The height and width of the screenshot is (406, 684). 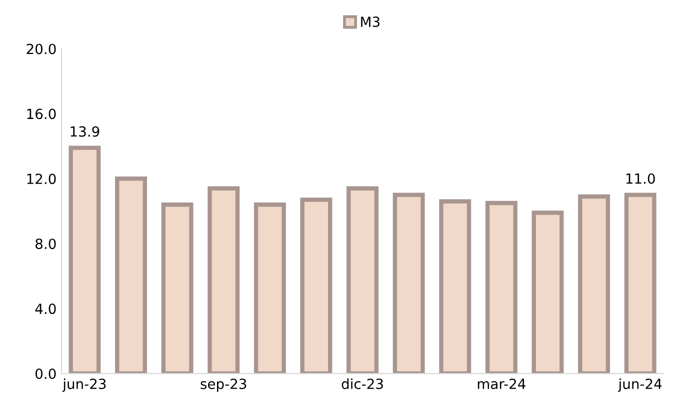 I want to click on x-tick-label: dic-23, so click(x=362, y=384).